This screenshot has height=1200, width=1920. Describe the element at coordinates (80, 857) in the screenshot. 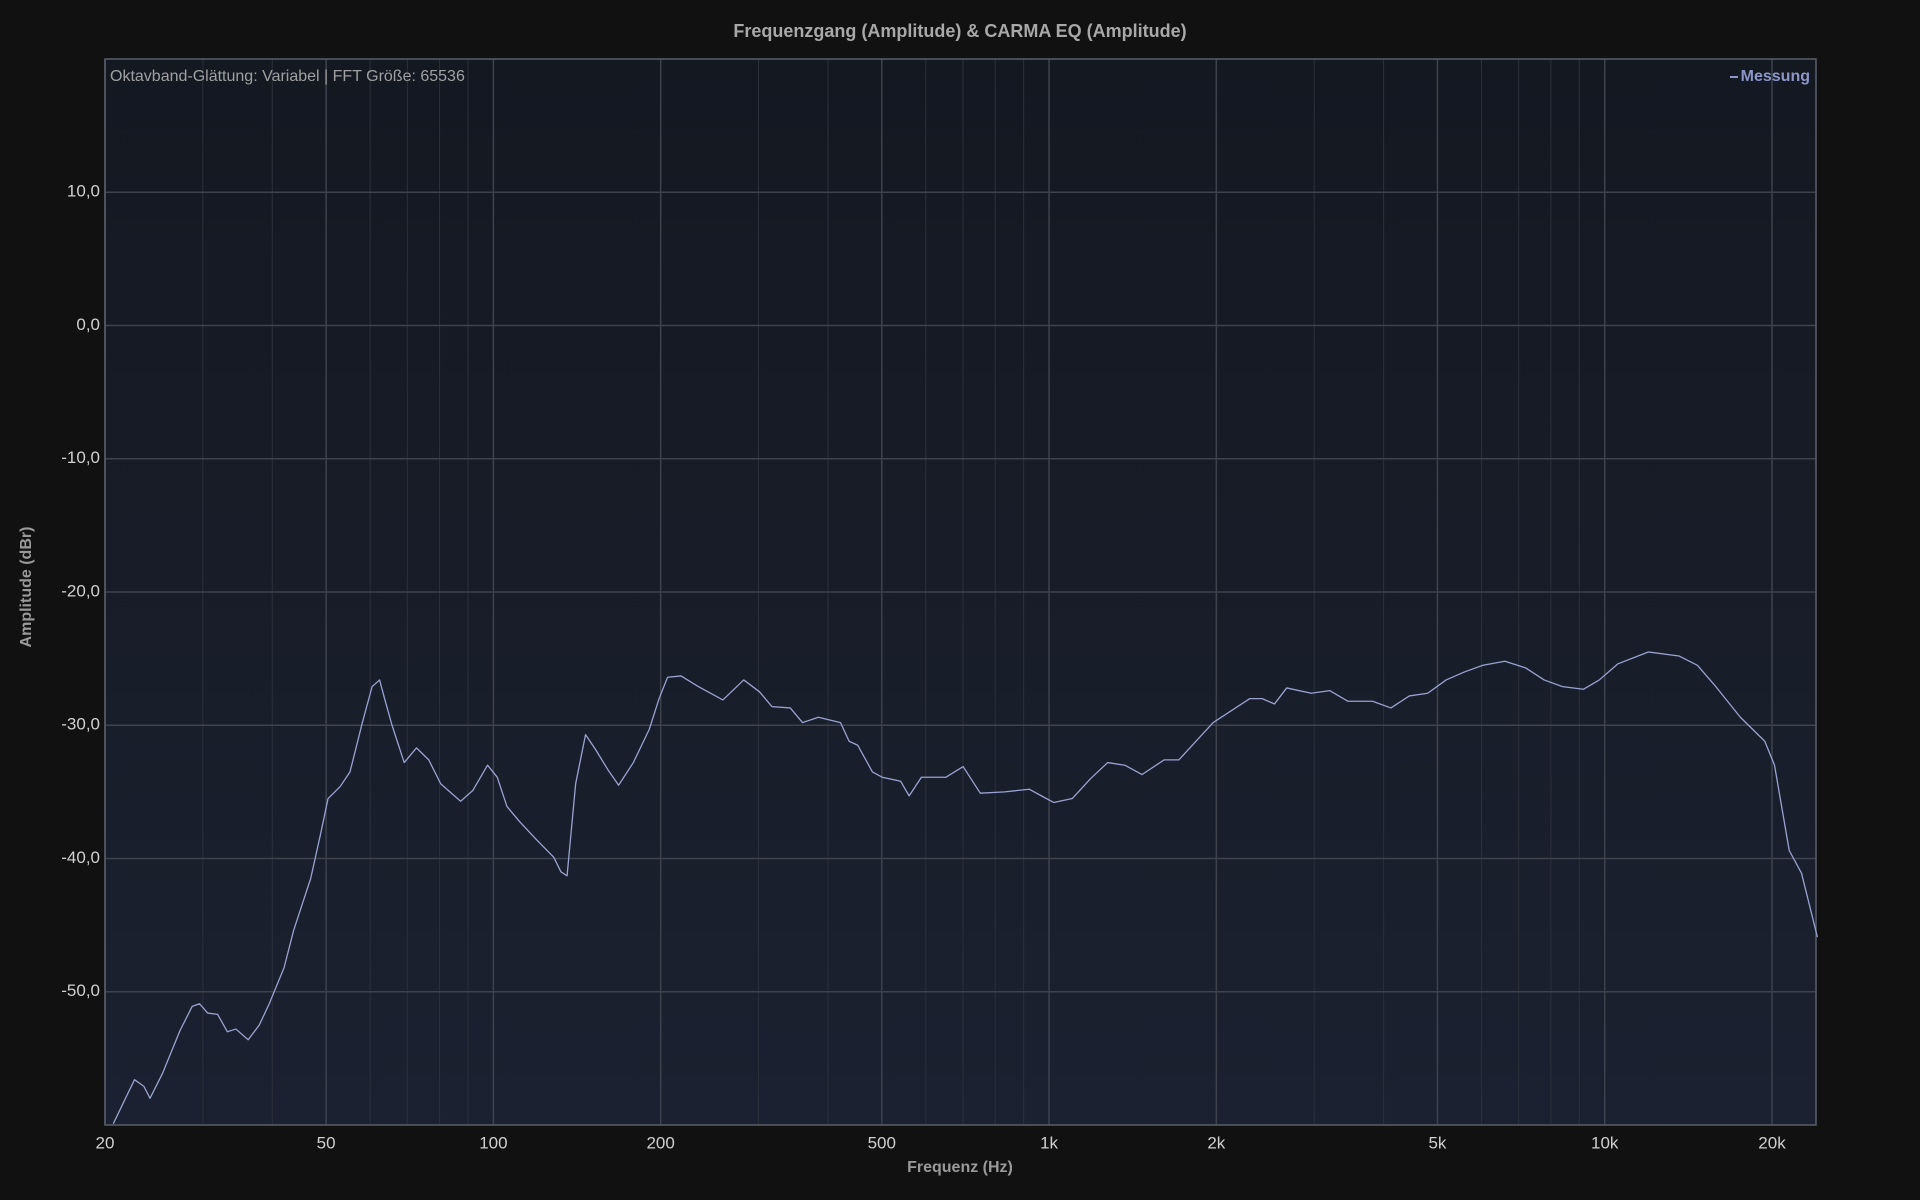

I see `y-tick-label: -40,0` at that location.